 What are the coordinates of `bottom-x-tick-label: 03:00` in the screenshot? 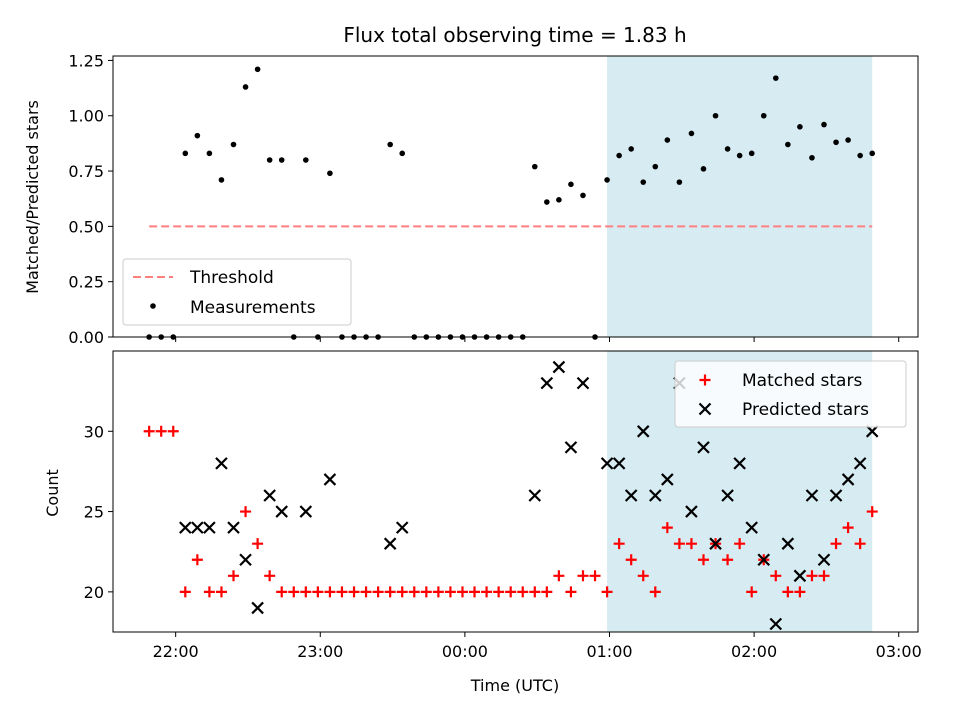 It's located at (899, 651).